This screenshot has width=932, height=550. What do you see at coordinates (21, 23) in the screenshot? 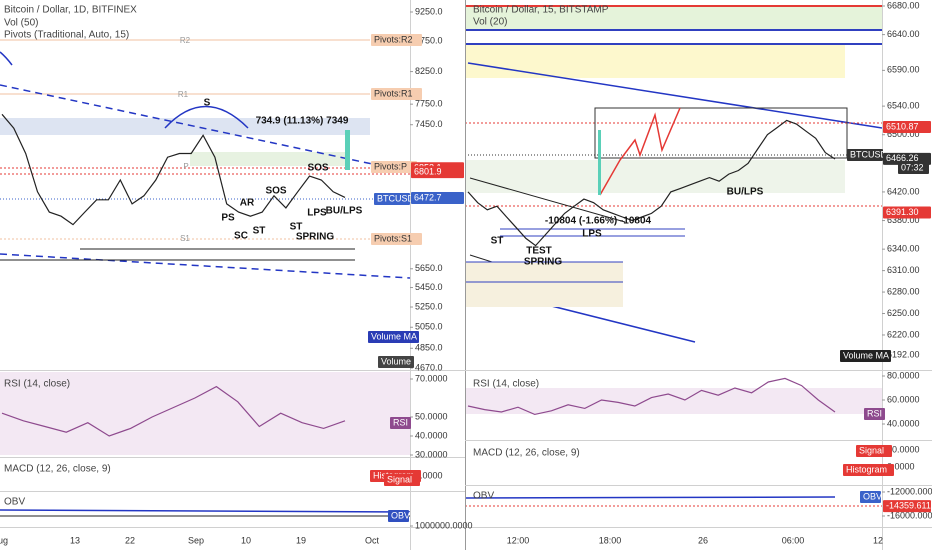
I see `indicator-label: Vol (50)` at bounding box center [21, 23].